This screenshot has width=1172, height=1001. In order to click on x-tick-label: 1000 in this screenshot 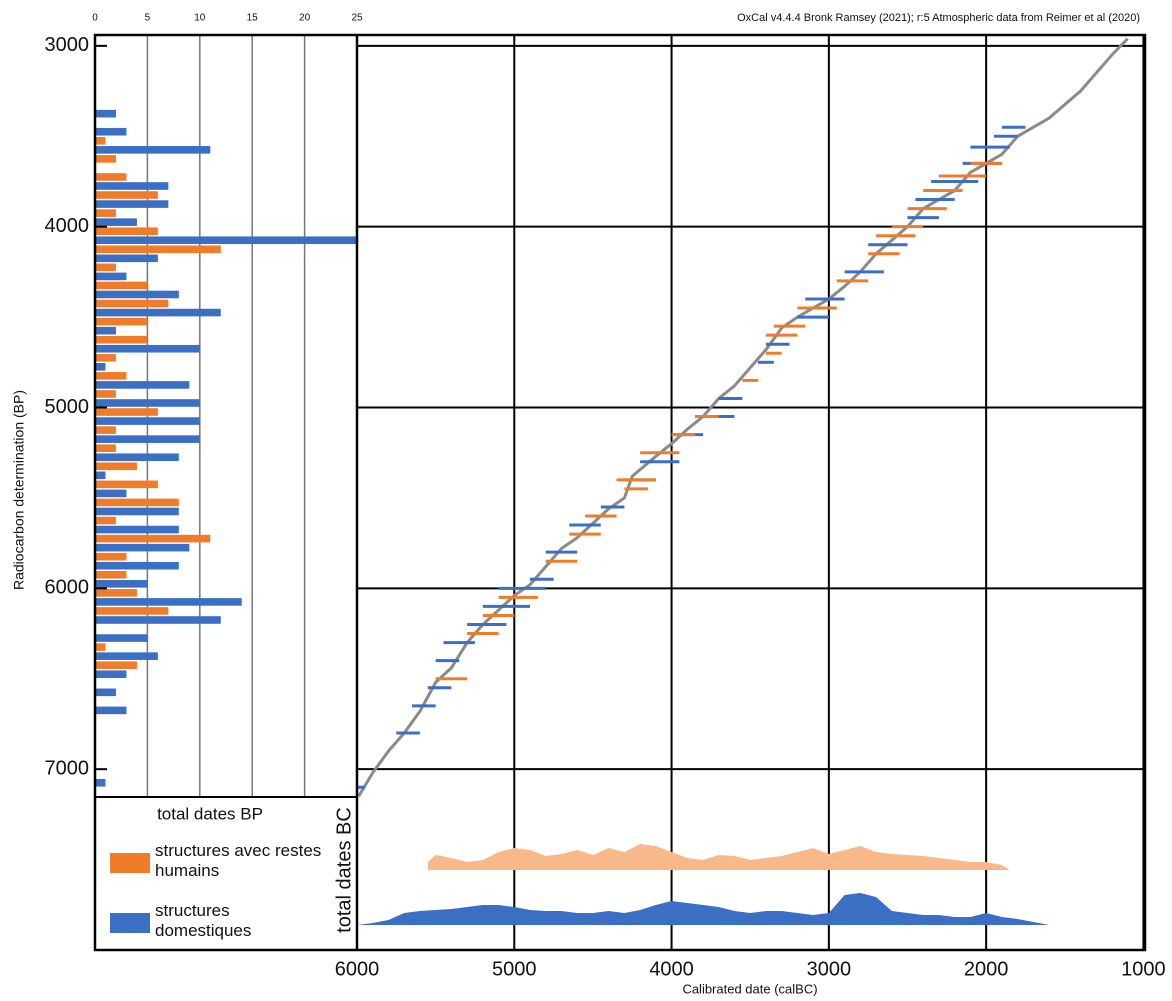, I will do `click(1143, 969)`.